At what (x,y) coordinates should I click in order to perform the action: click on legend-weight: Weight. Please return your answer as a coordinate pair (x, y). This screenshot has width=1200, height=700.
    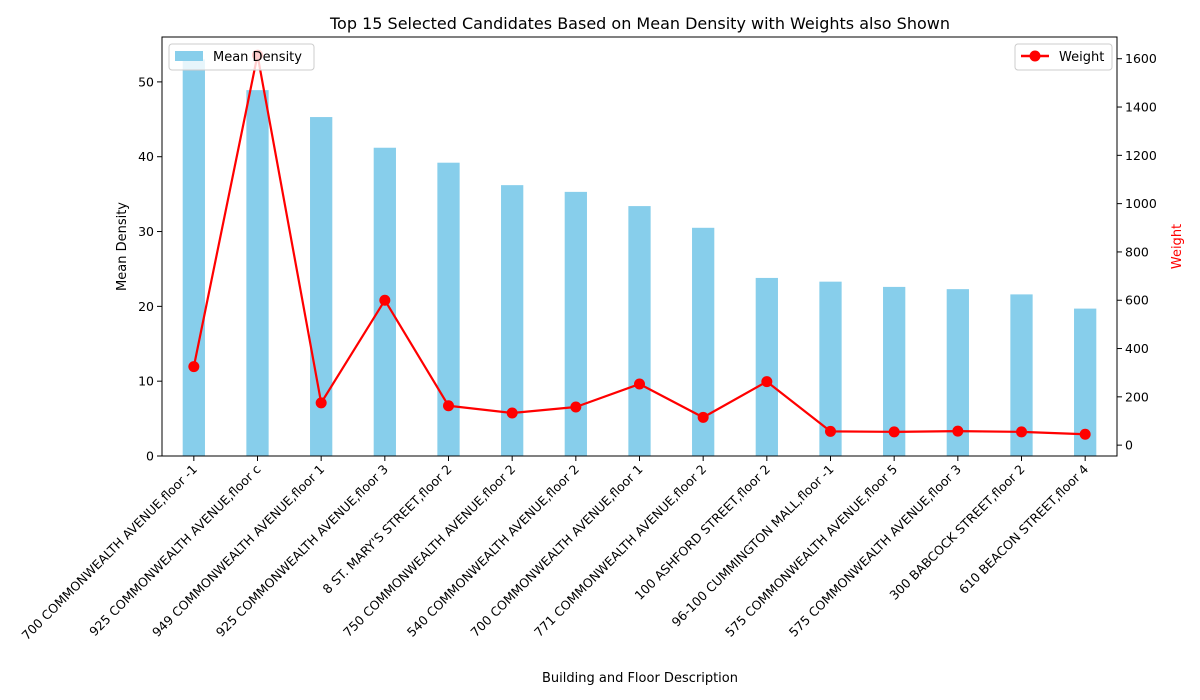
    Looking at the image, I should click on (1063, 57).